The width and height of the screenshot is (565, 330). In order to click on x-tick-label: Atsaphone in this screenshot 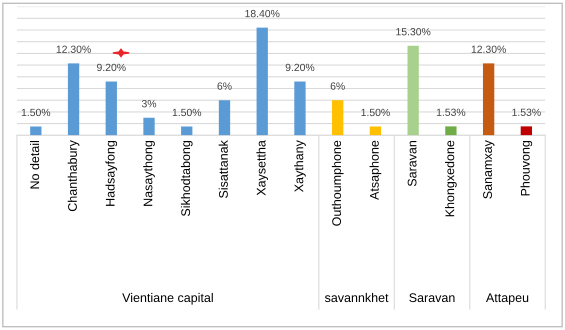, I will do `click(376, 170)`.